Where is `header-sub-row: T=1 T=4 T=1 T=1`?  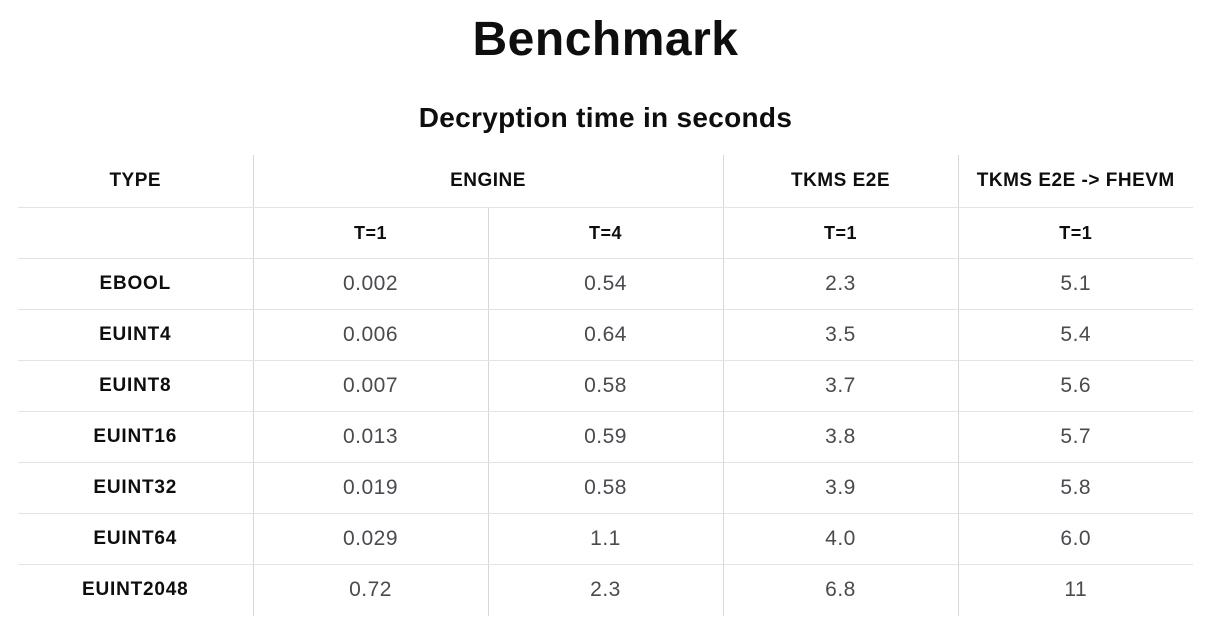 header-sub-row: T=1 T=4 T=1 T=1 is located at coordinates (605, 233).